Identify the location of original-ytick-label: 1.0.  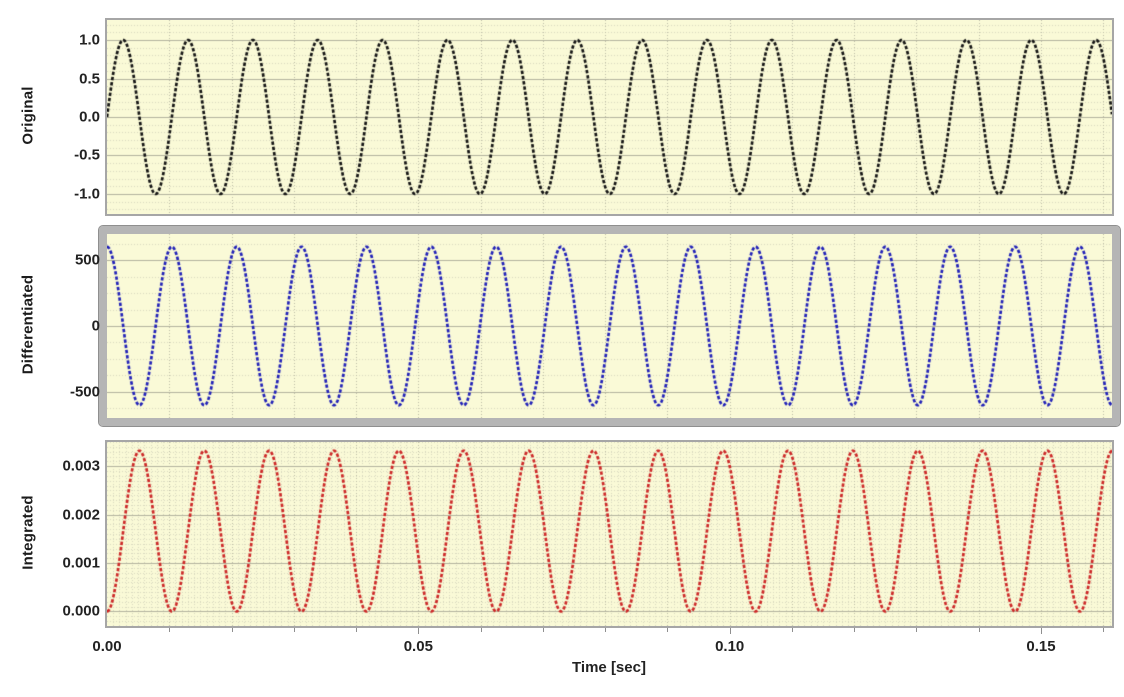
(89, 40).